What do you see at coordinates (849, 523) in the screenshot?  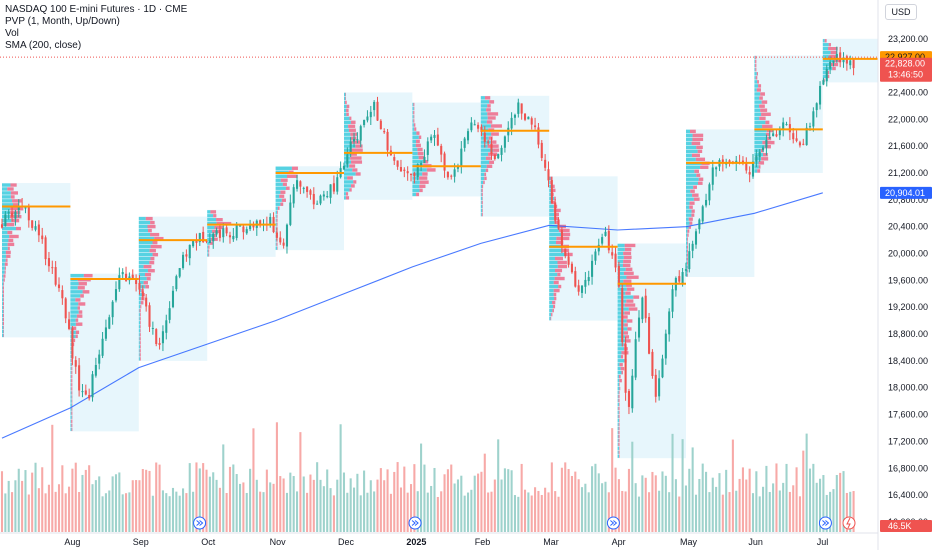 I see `earnings-event-icon` at bounding box center [849, 523].